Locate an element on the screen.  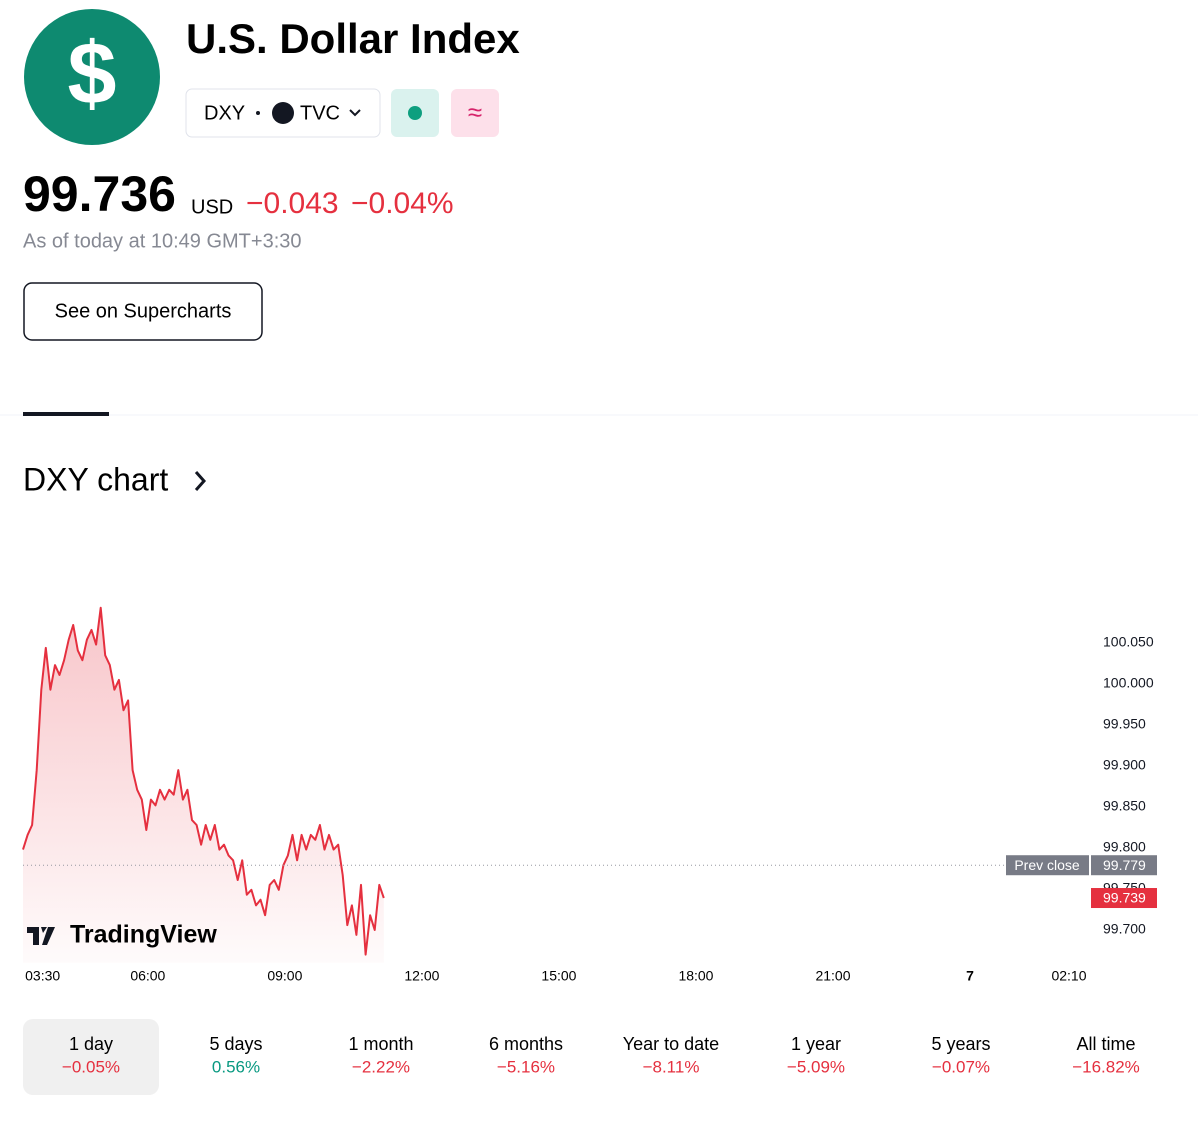
prev-close-label: Prev close is located at coordinates (1047, 865).